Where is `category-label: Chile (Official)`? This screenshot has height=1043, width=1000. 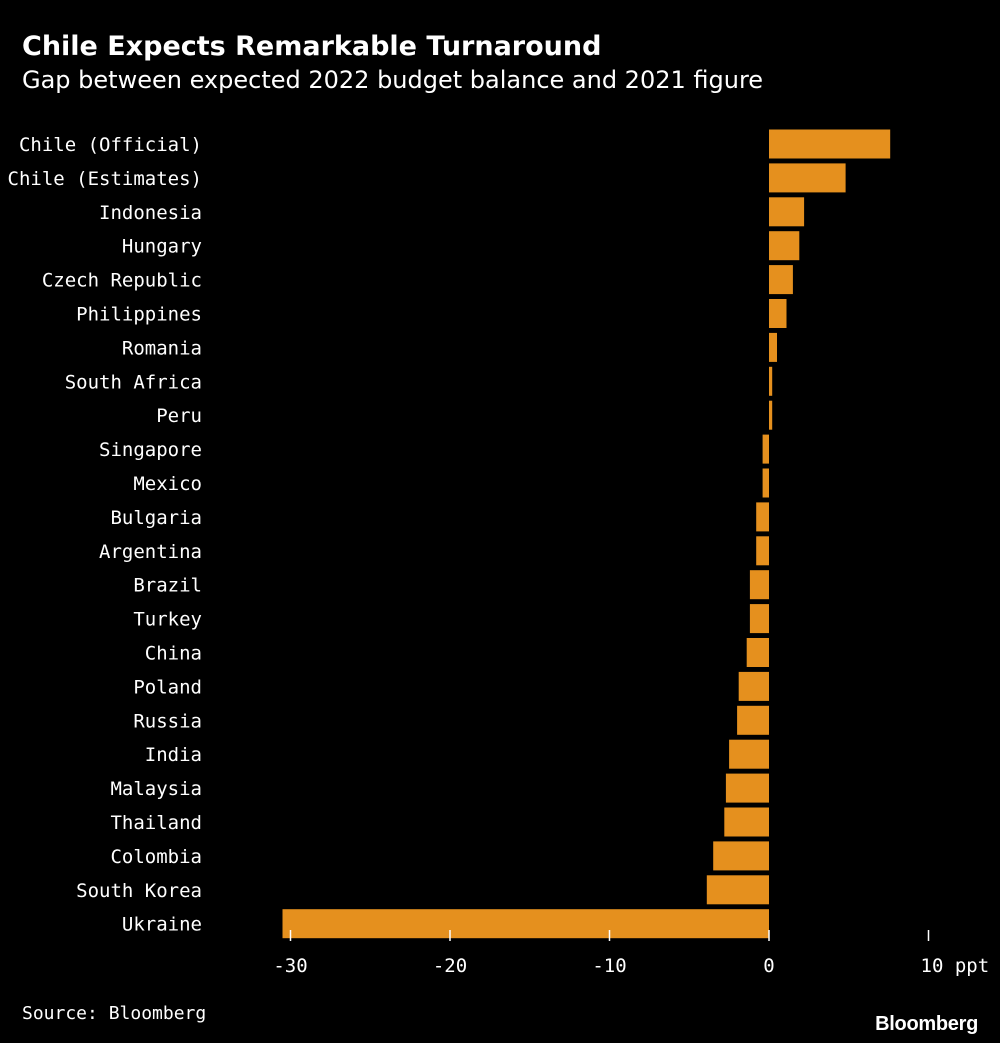 category-label: Chile (Official) is located at coordinates (110, 145).